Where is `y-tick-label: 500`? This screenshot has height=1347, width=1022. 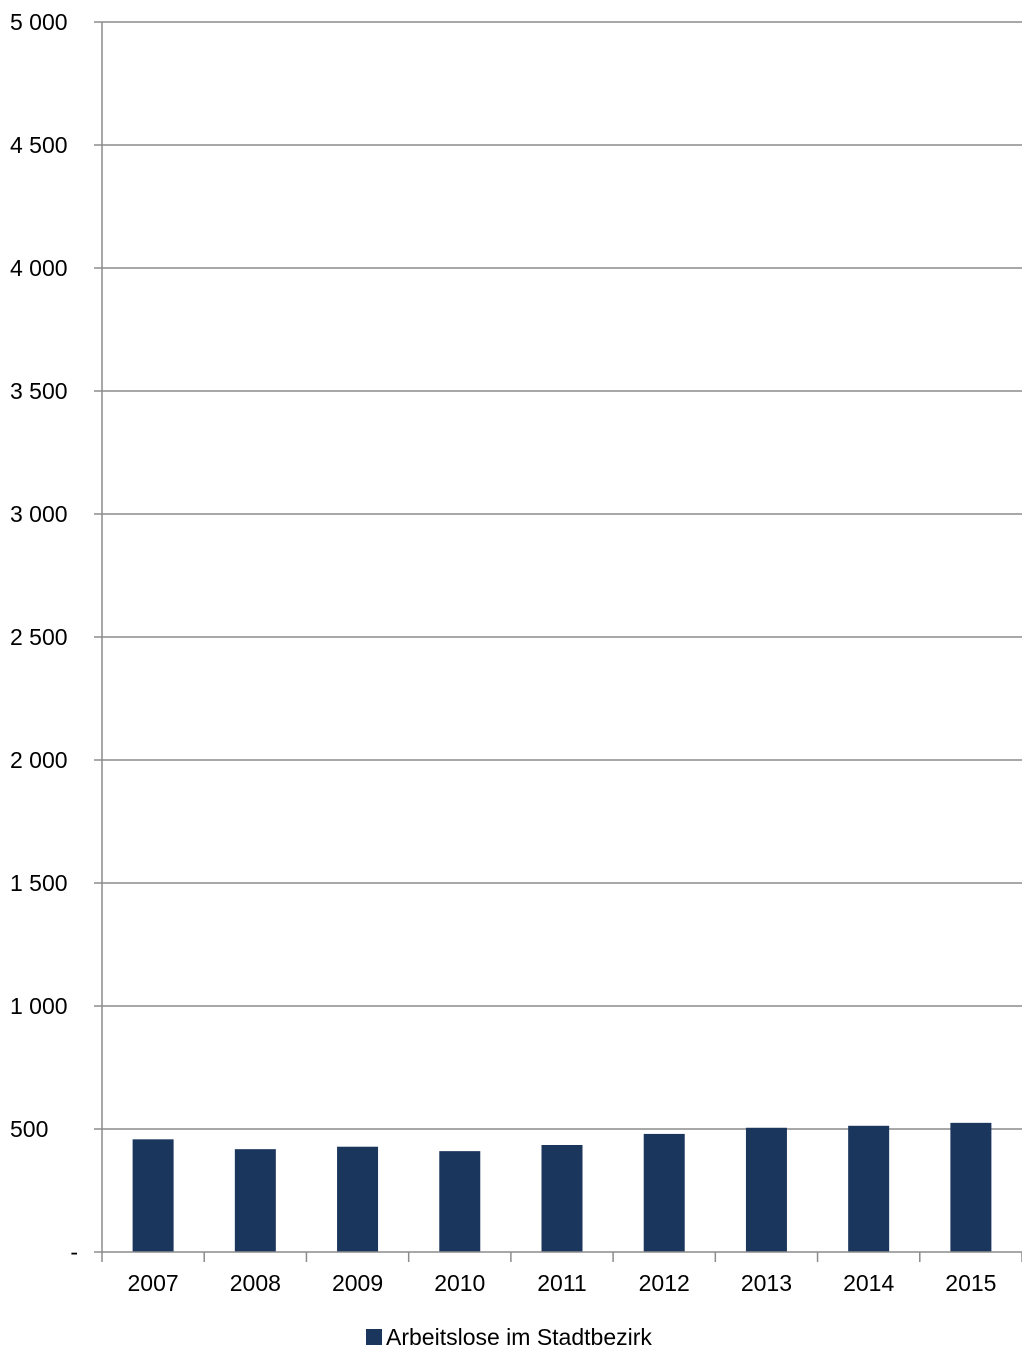
y-tick-label: 500 is located at coordinates (29, 1129).